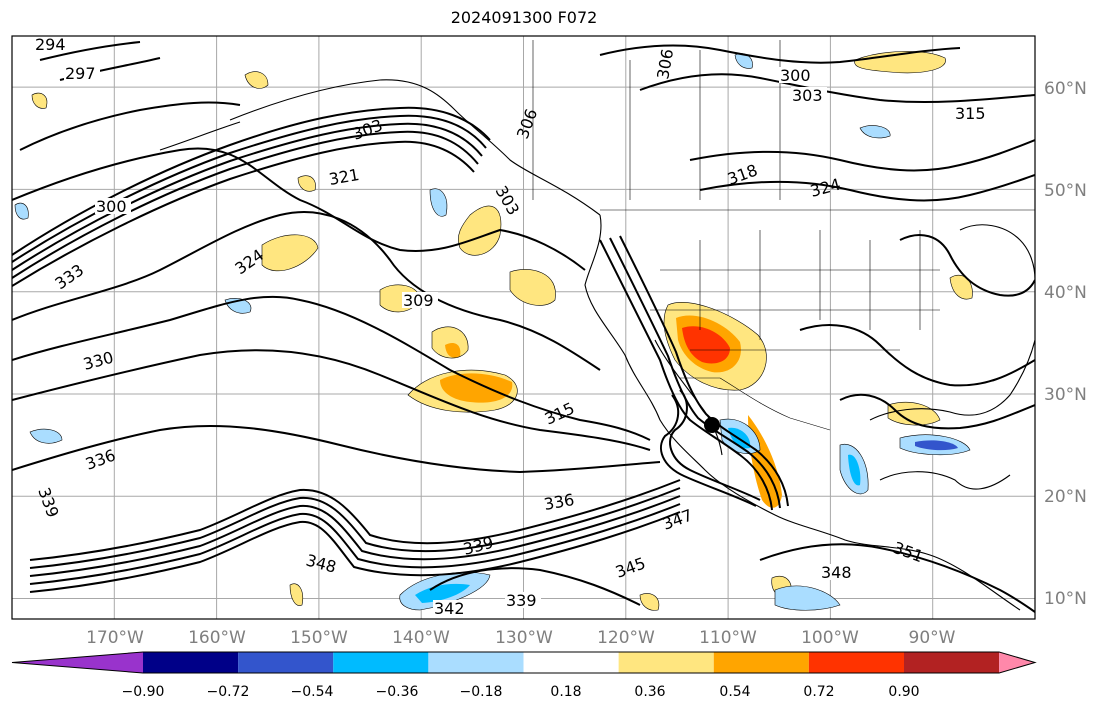 The height and width of the screenshot is (712, 1105). Describe the element at coordinates (945, 480) in the screenshot. I see `yucatan-coast` at that location.